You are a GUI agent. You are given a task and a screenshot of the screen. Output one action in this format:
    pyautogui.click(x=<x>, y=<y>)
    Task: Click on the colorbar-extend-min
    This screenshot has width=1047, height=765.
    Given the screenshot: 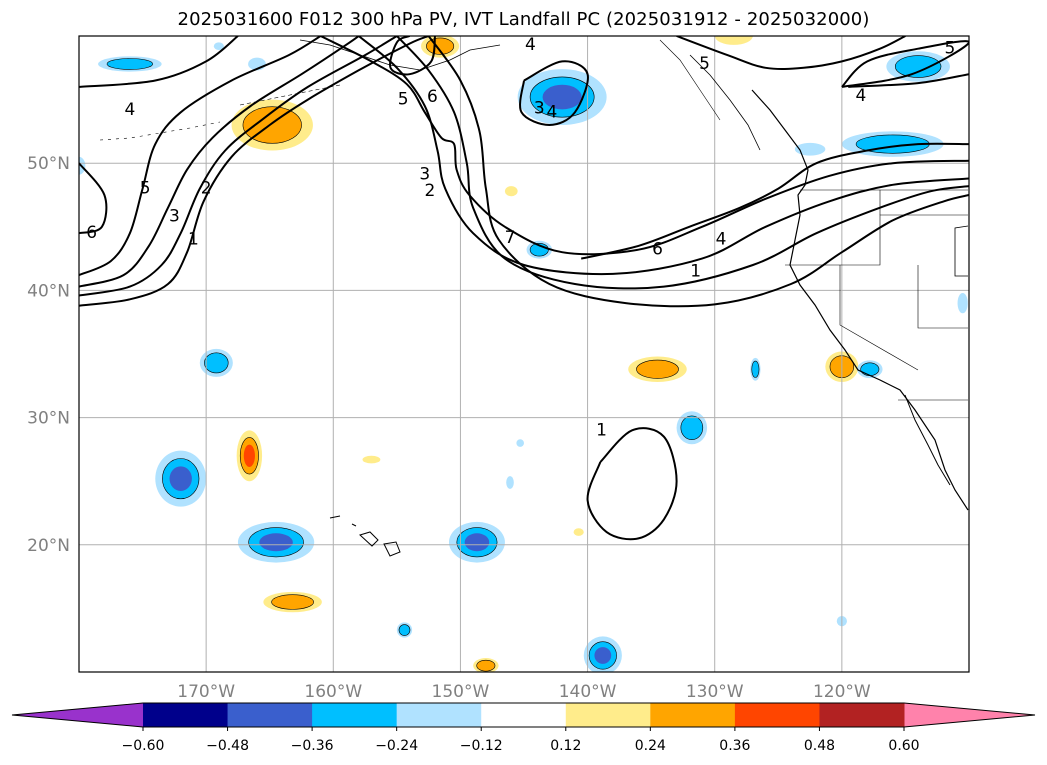 What is the action you would take?
    pyautogui.click(x=77, y=715)
    